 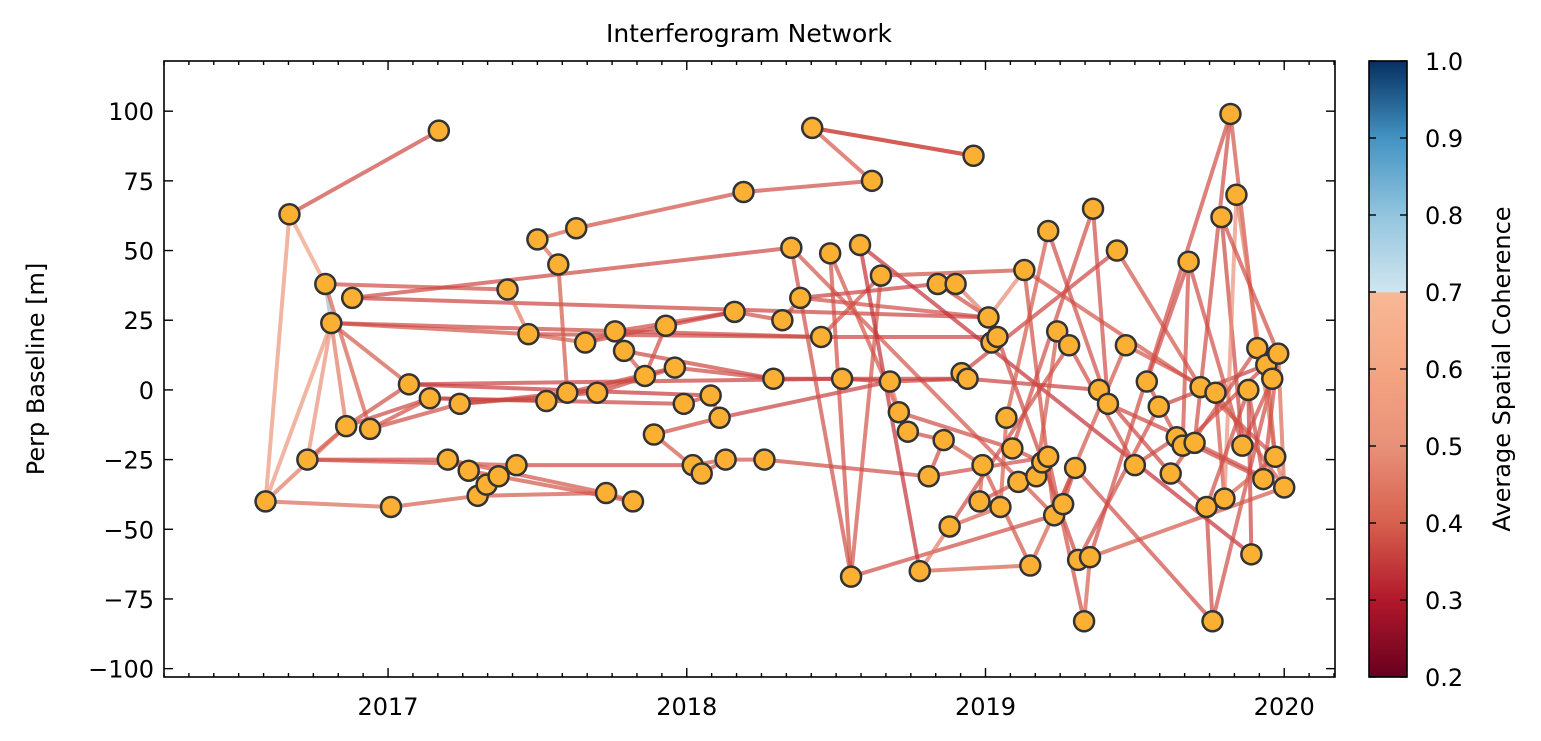 I want to click on colorbar-label: Average Spatial Coherence, so click(x=1502, y=368).